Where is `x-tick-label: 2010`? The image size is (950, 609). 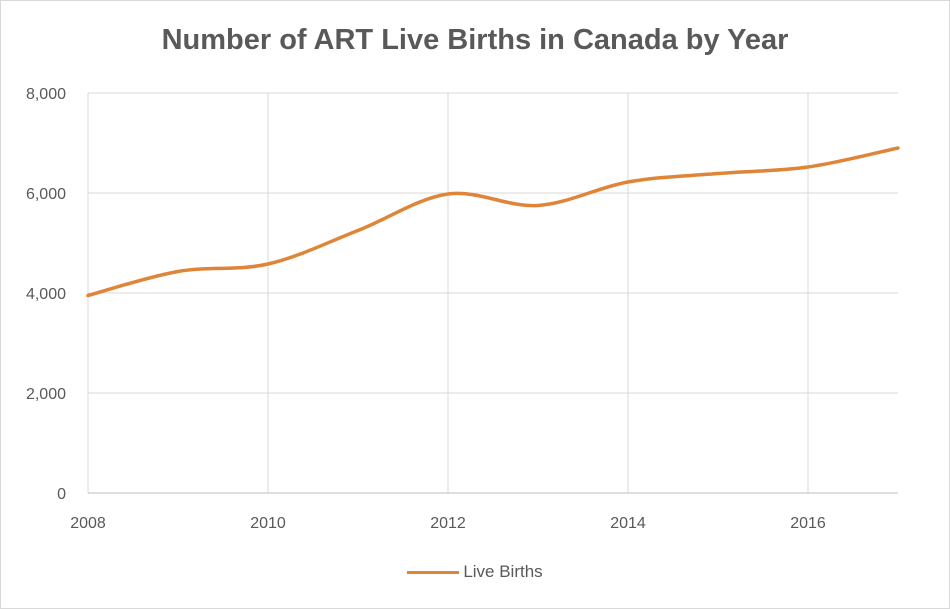
x-tick-label: 2010 is located at coordinates (268, 523).